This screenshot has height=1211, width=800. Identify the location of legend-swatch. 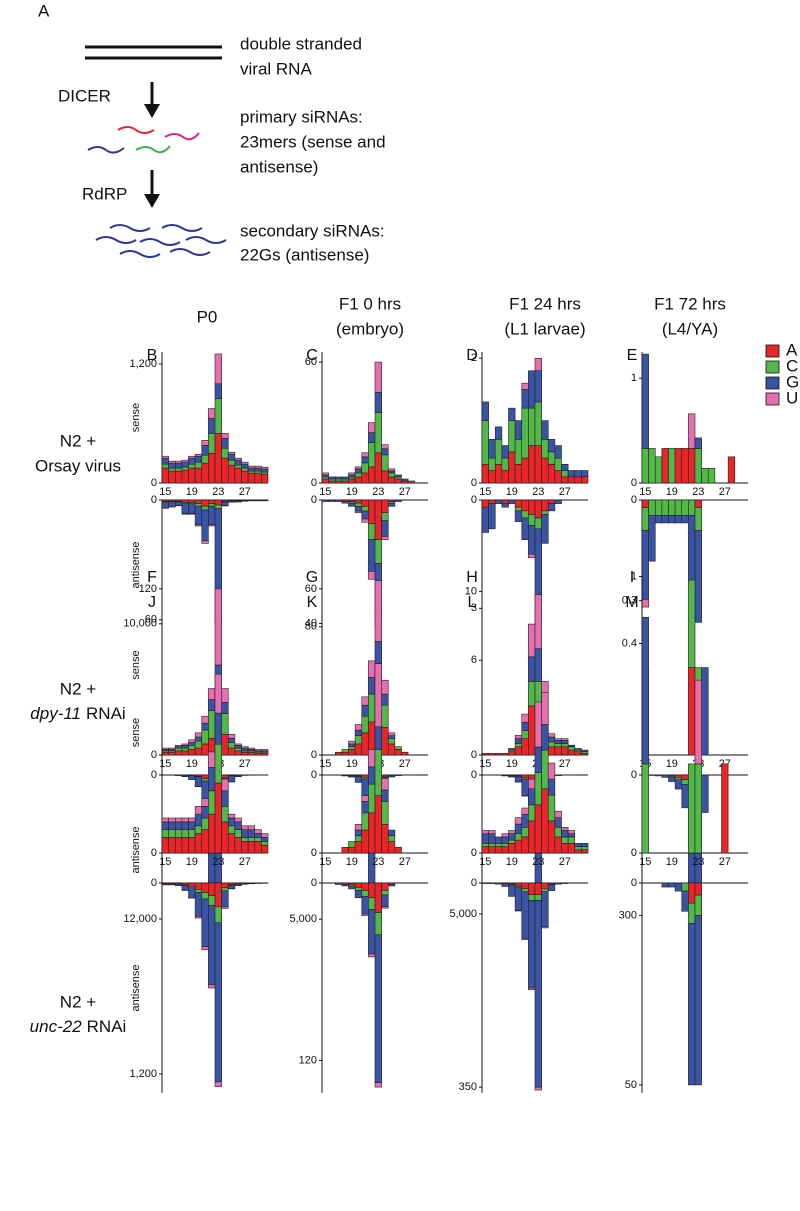
(772, 367).